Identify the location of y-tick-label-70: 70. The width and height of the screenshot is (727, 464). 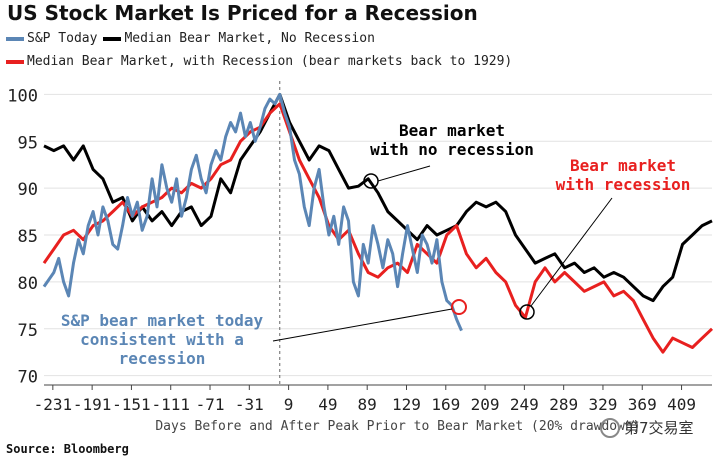
(28, 378).